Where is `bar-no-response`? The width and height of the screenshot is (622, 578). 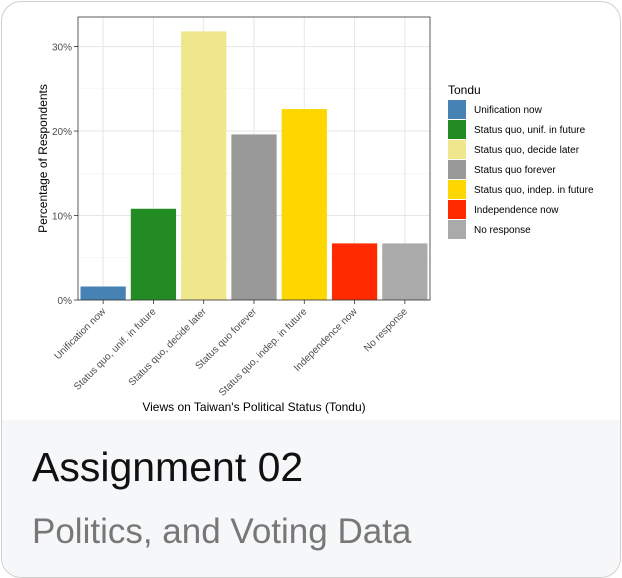 bar-no-response is located at coordinates (405, 271).